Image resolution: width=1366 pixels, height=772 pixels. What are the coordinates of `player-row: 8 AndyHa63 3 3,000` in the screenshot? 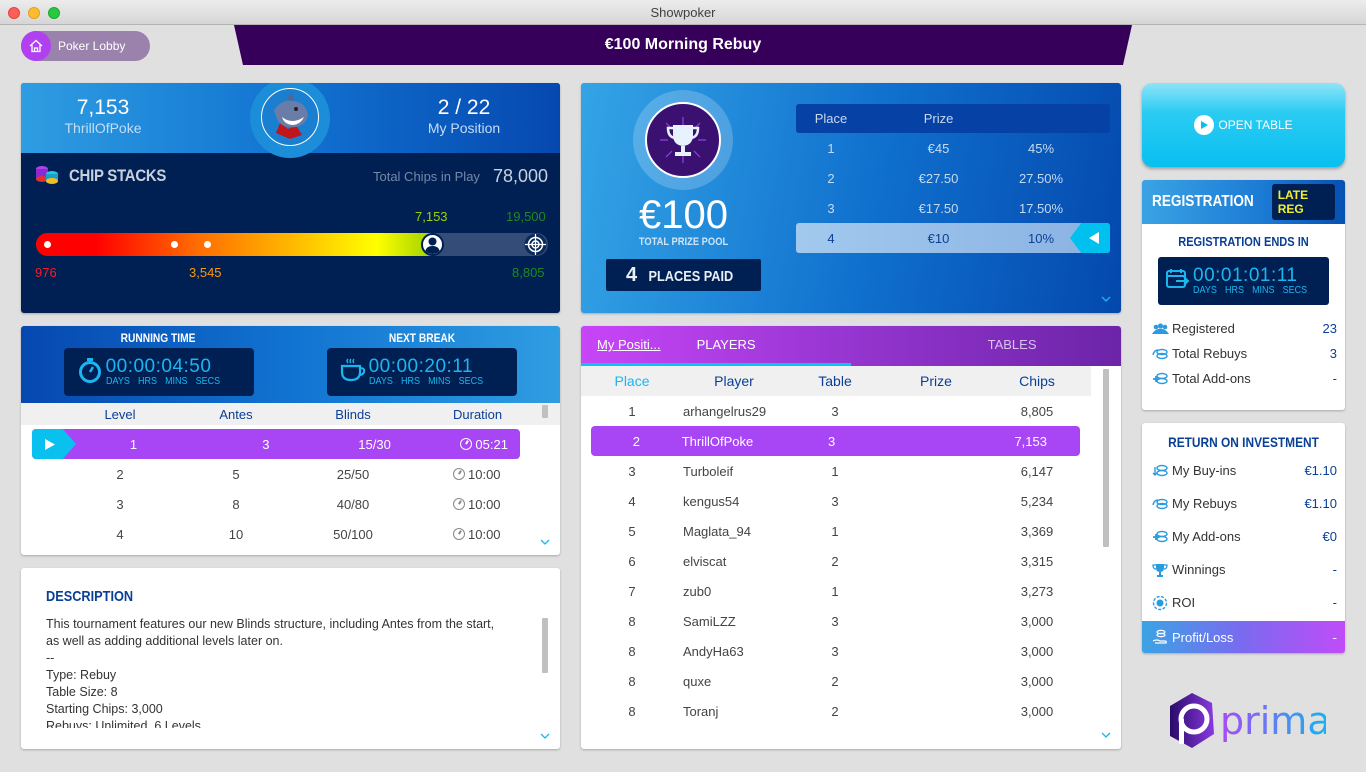 It's located at (836, 651).